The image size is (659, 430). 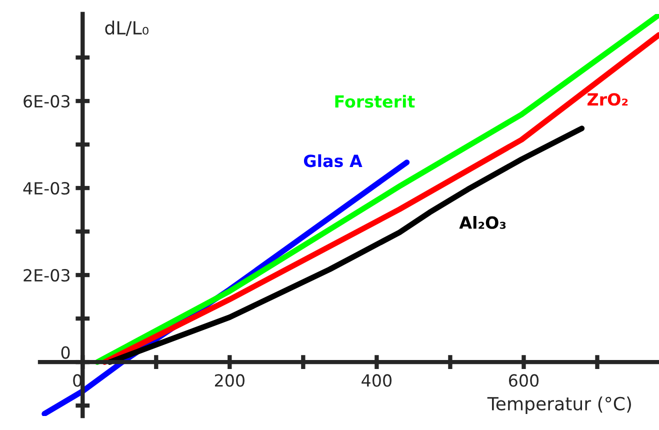 What do you see at coordinates (65, 352) in the screenshot?
I see `y-tick-label: 0` at bounding box center [65, 352].